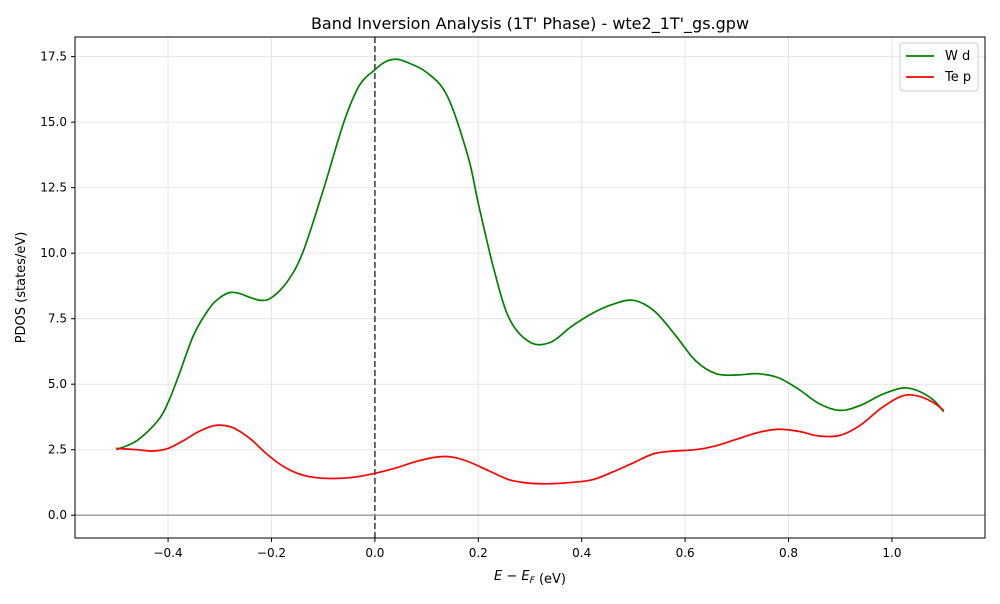 This screenshot has width=1000, height=604. What do you see at coordinates (685, 553) in the screenshot?
I see `x-tick-label: 0.6` at bounding box center [685, 553].